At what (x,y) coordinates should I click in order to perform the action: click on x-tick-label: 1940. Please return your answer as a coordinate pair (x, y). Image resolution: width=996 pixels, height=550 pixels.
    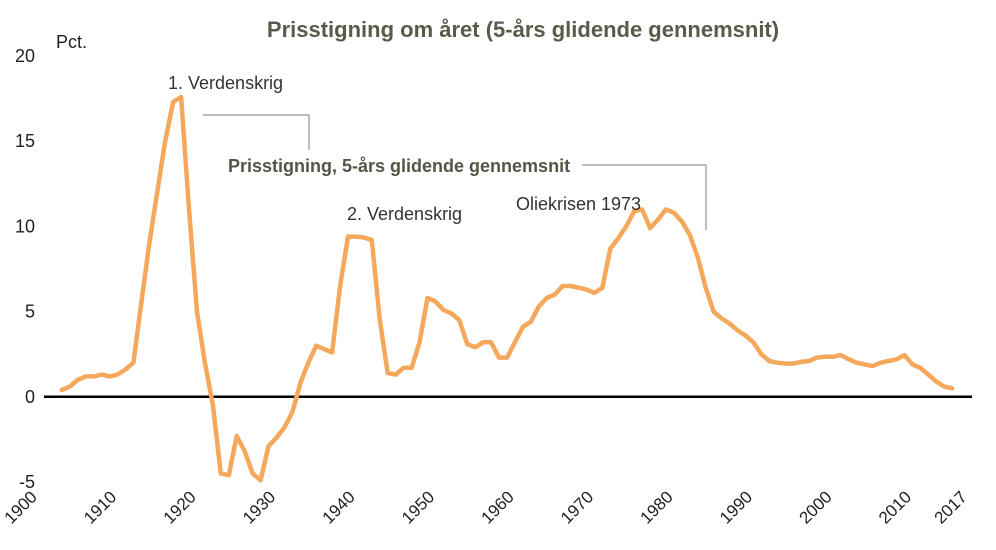
    Looking at the image, I should click on (339, 507).